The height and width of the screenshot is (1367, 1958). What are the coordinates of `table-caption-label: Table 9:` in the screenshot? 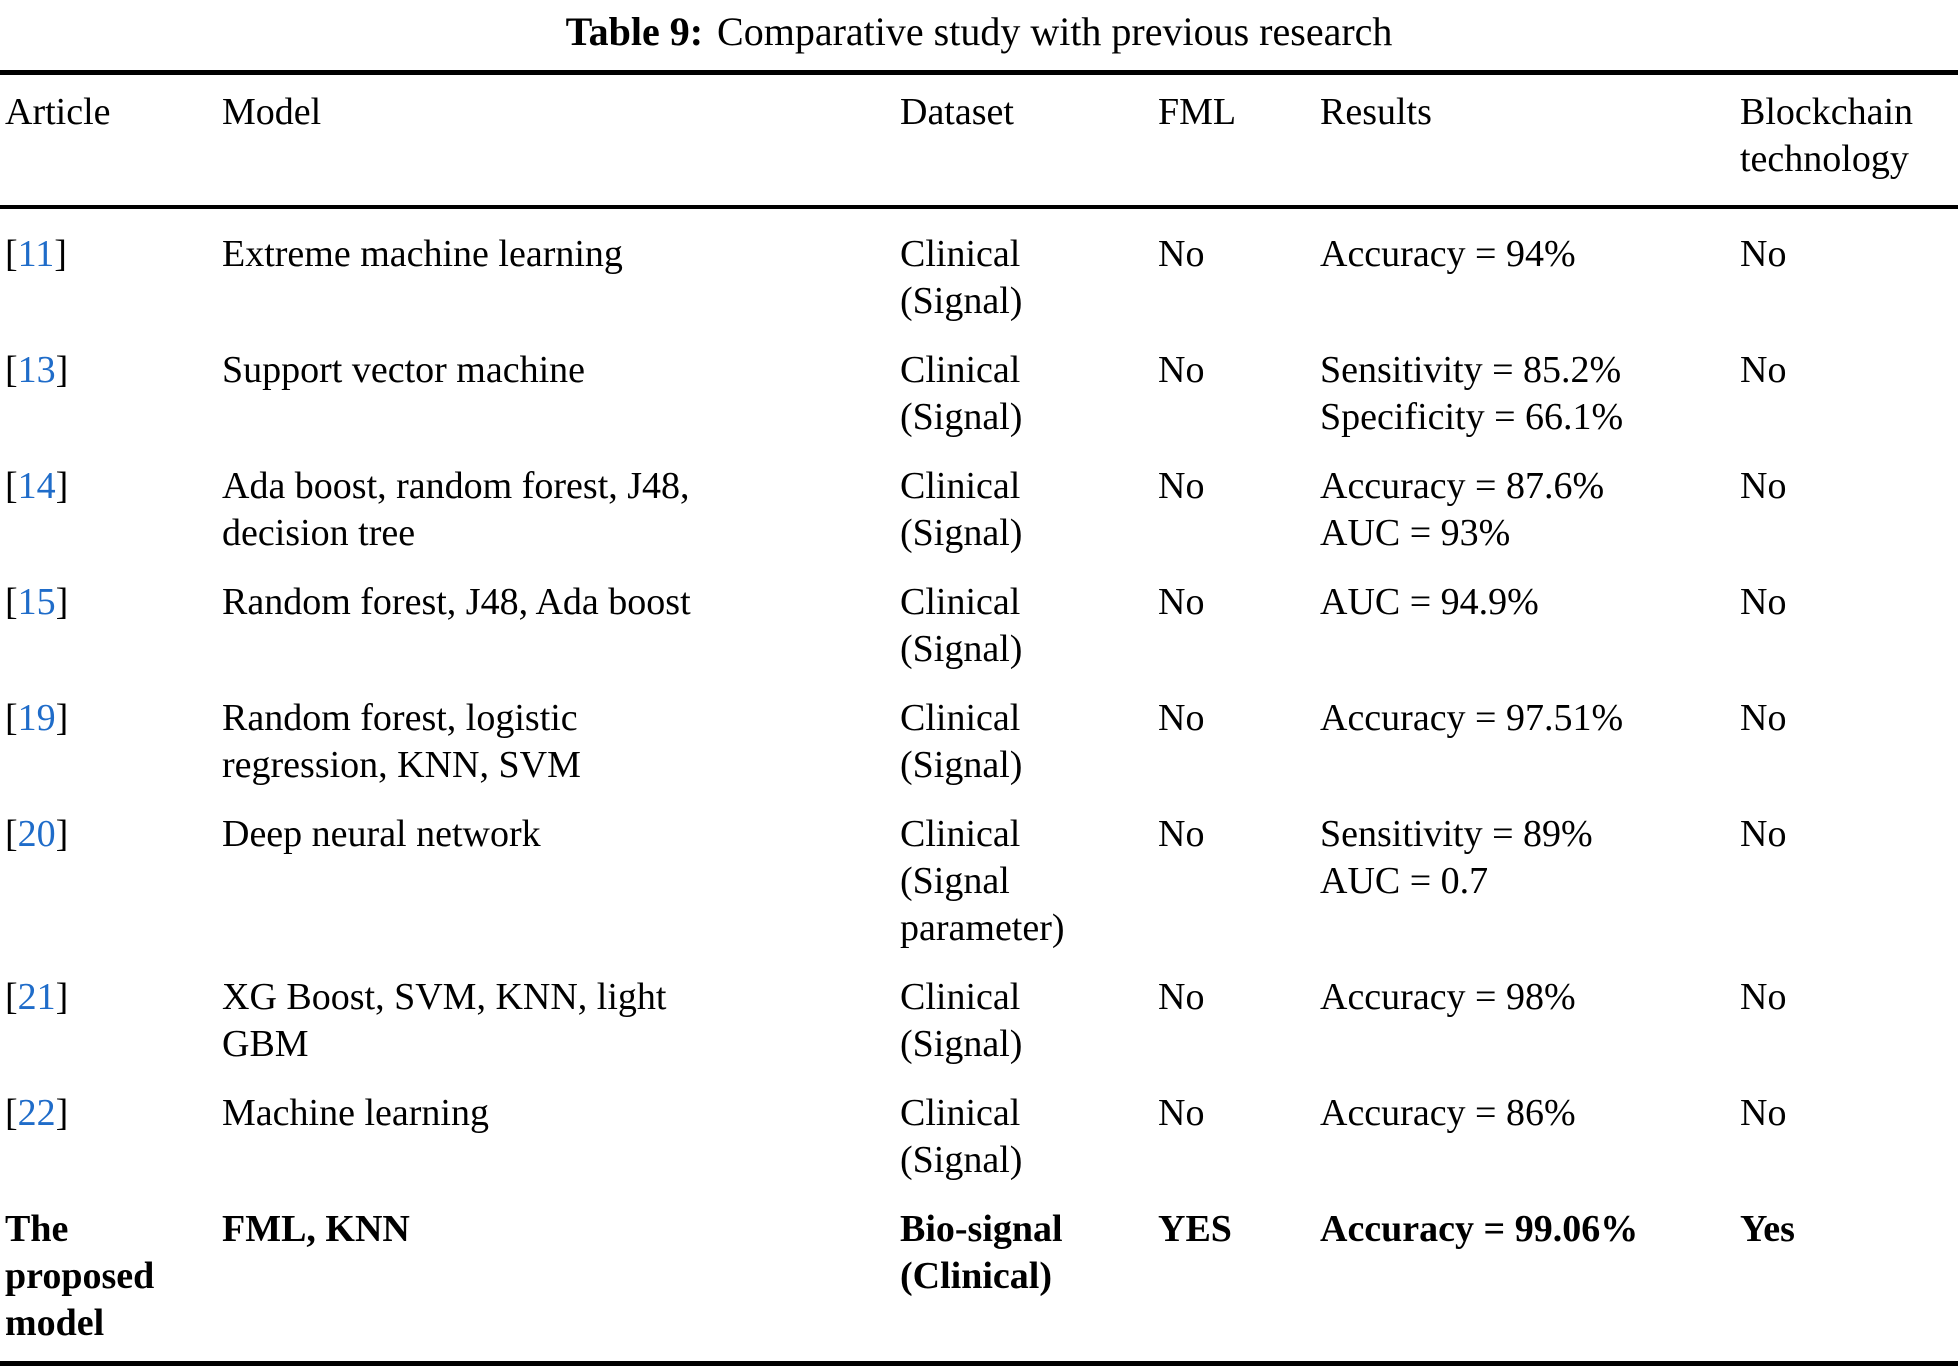 It's located at (634, 31).